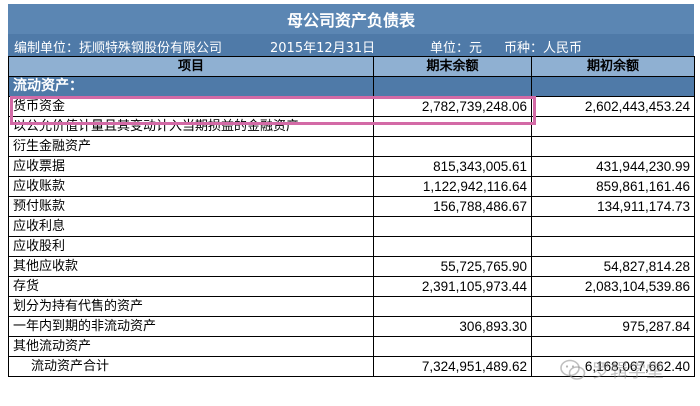 This screenshot has height=406, width=700. What do you see at coordinates (452, 166) in the screenshot?
I see `row-end-balance: 815,343,005.61` at bounding box center [452, 166].